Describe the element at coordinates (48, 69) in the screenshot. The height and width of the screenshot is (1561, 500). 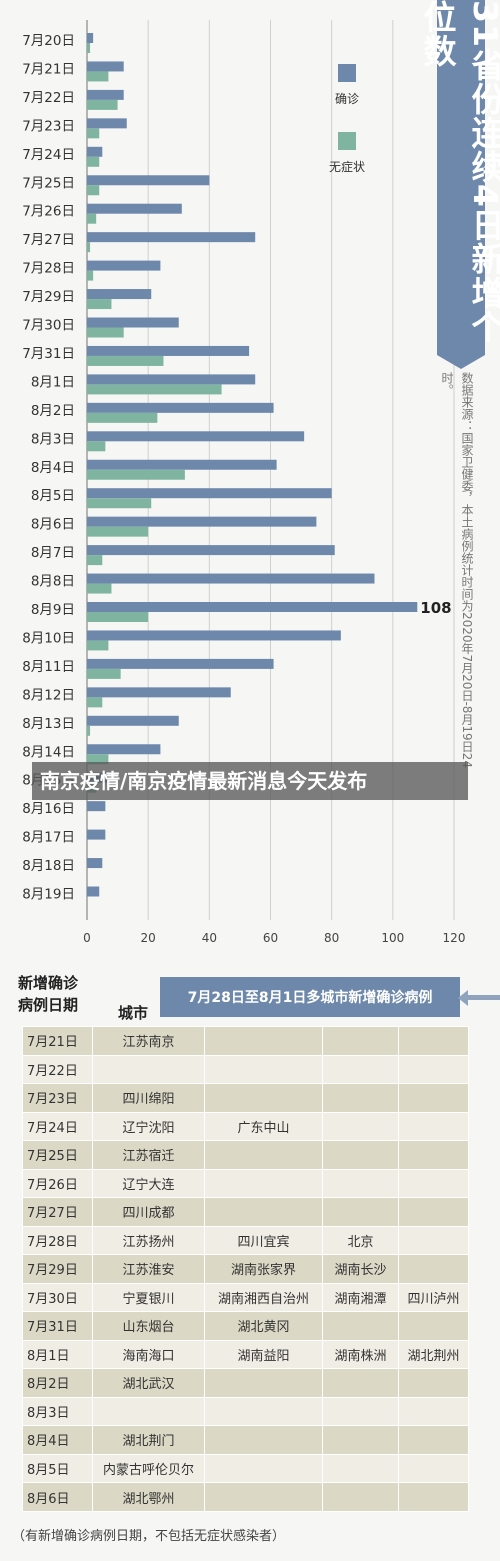
I see `y-category-label: 7月21日` at that location.